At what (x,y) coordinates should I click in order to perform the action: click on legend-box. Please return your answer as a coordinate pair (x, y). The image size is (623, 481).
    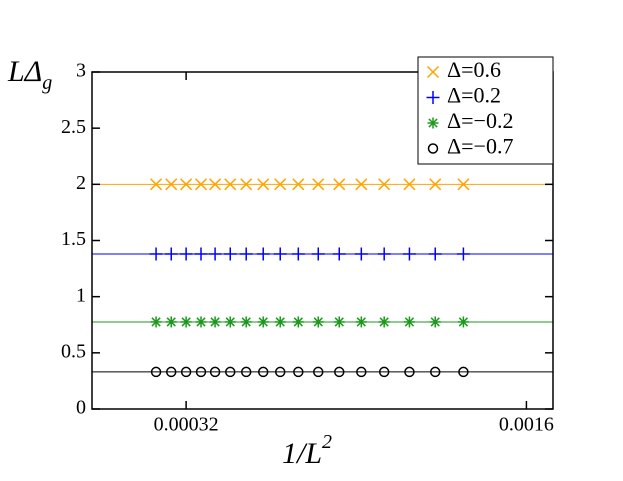
    Looking at the image, I should click on (485, 110).